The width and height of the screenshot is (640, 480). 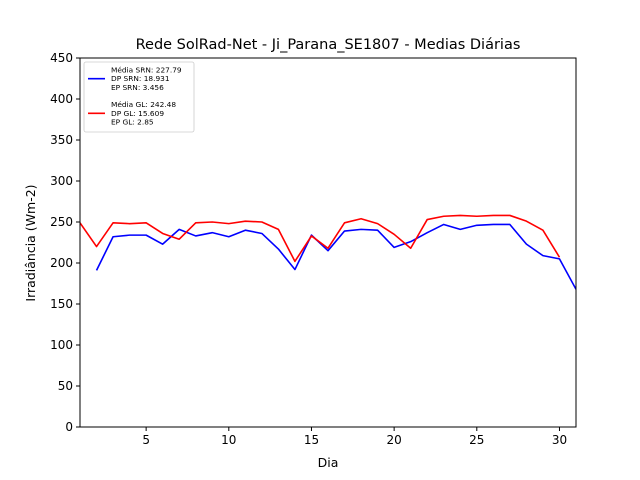 What do you see at coordinates (559, 440) in the screenshot?
I see `x-tick-label: 30` at bounding box center [559, 440].